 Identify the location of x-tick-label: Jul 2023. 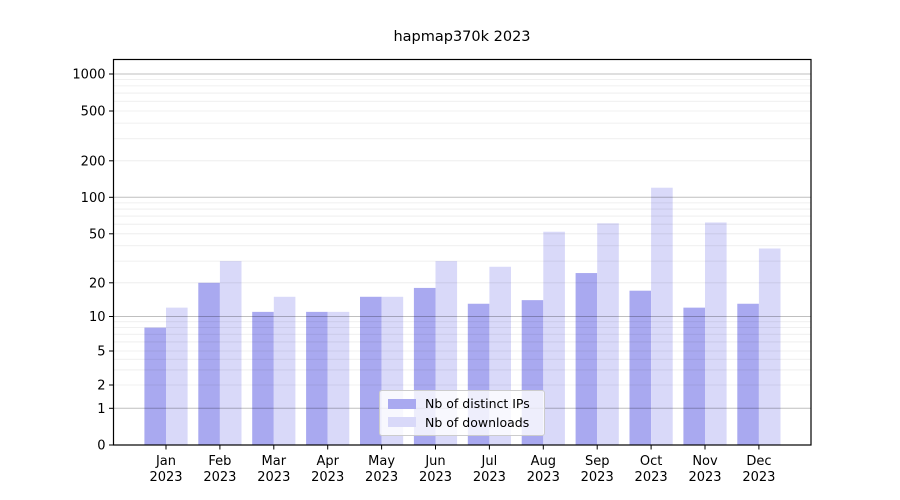
(489, 469).